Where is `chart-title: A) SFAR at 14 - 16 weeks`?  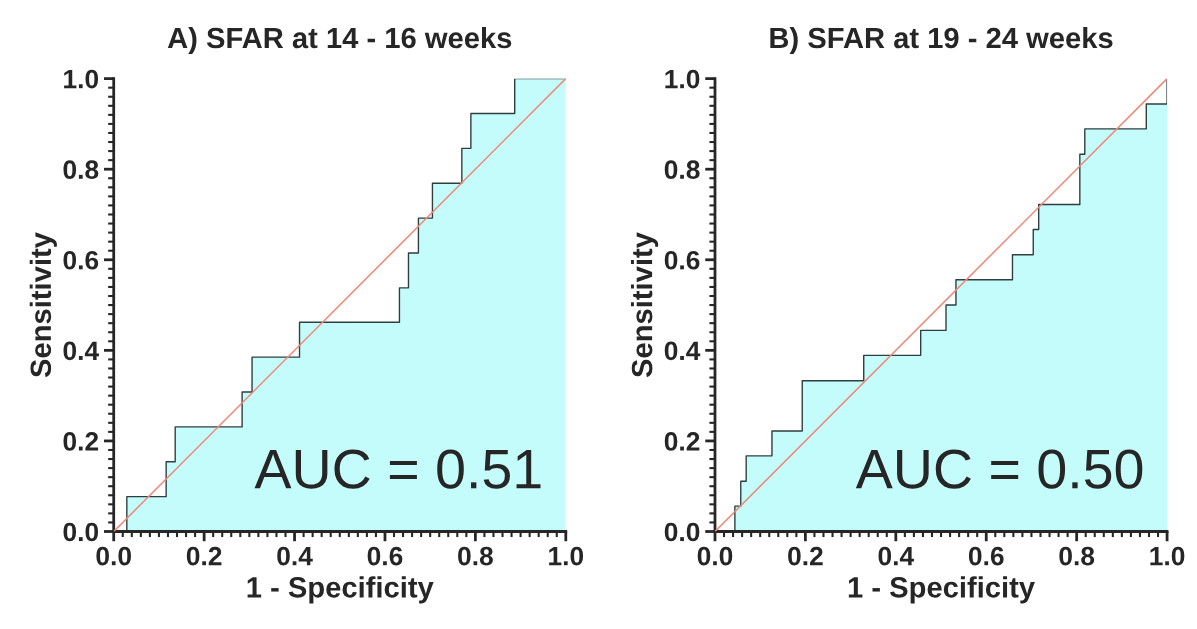 chart-title: A) SFAR at 14 - 16 weeks is located at coordinates (339, 40).